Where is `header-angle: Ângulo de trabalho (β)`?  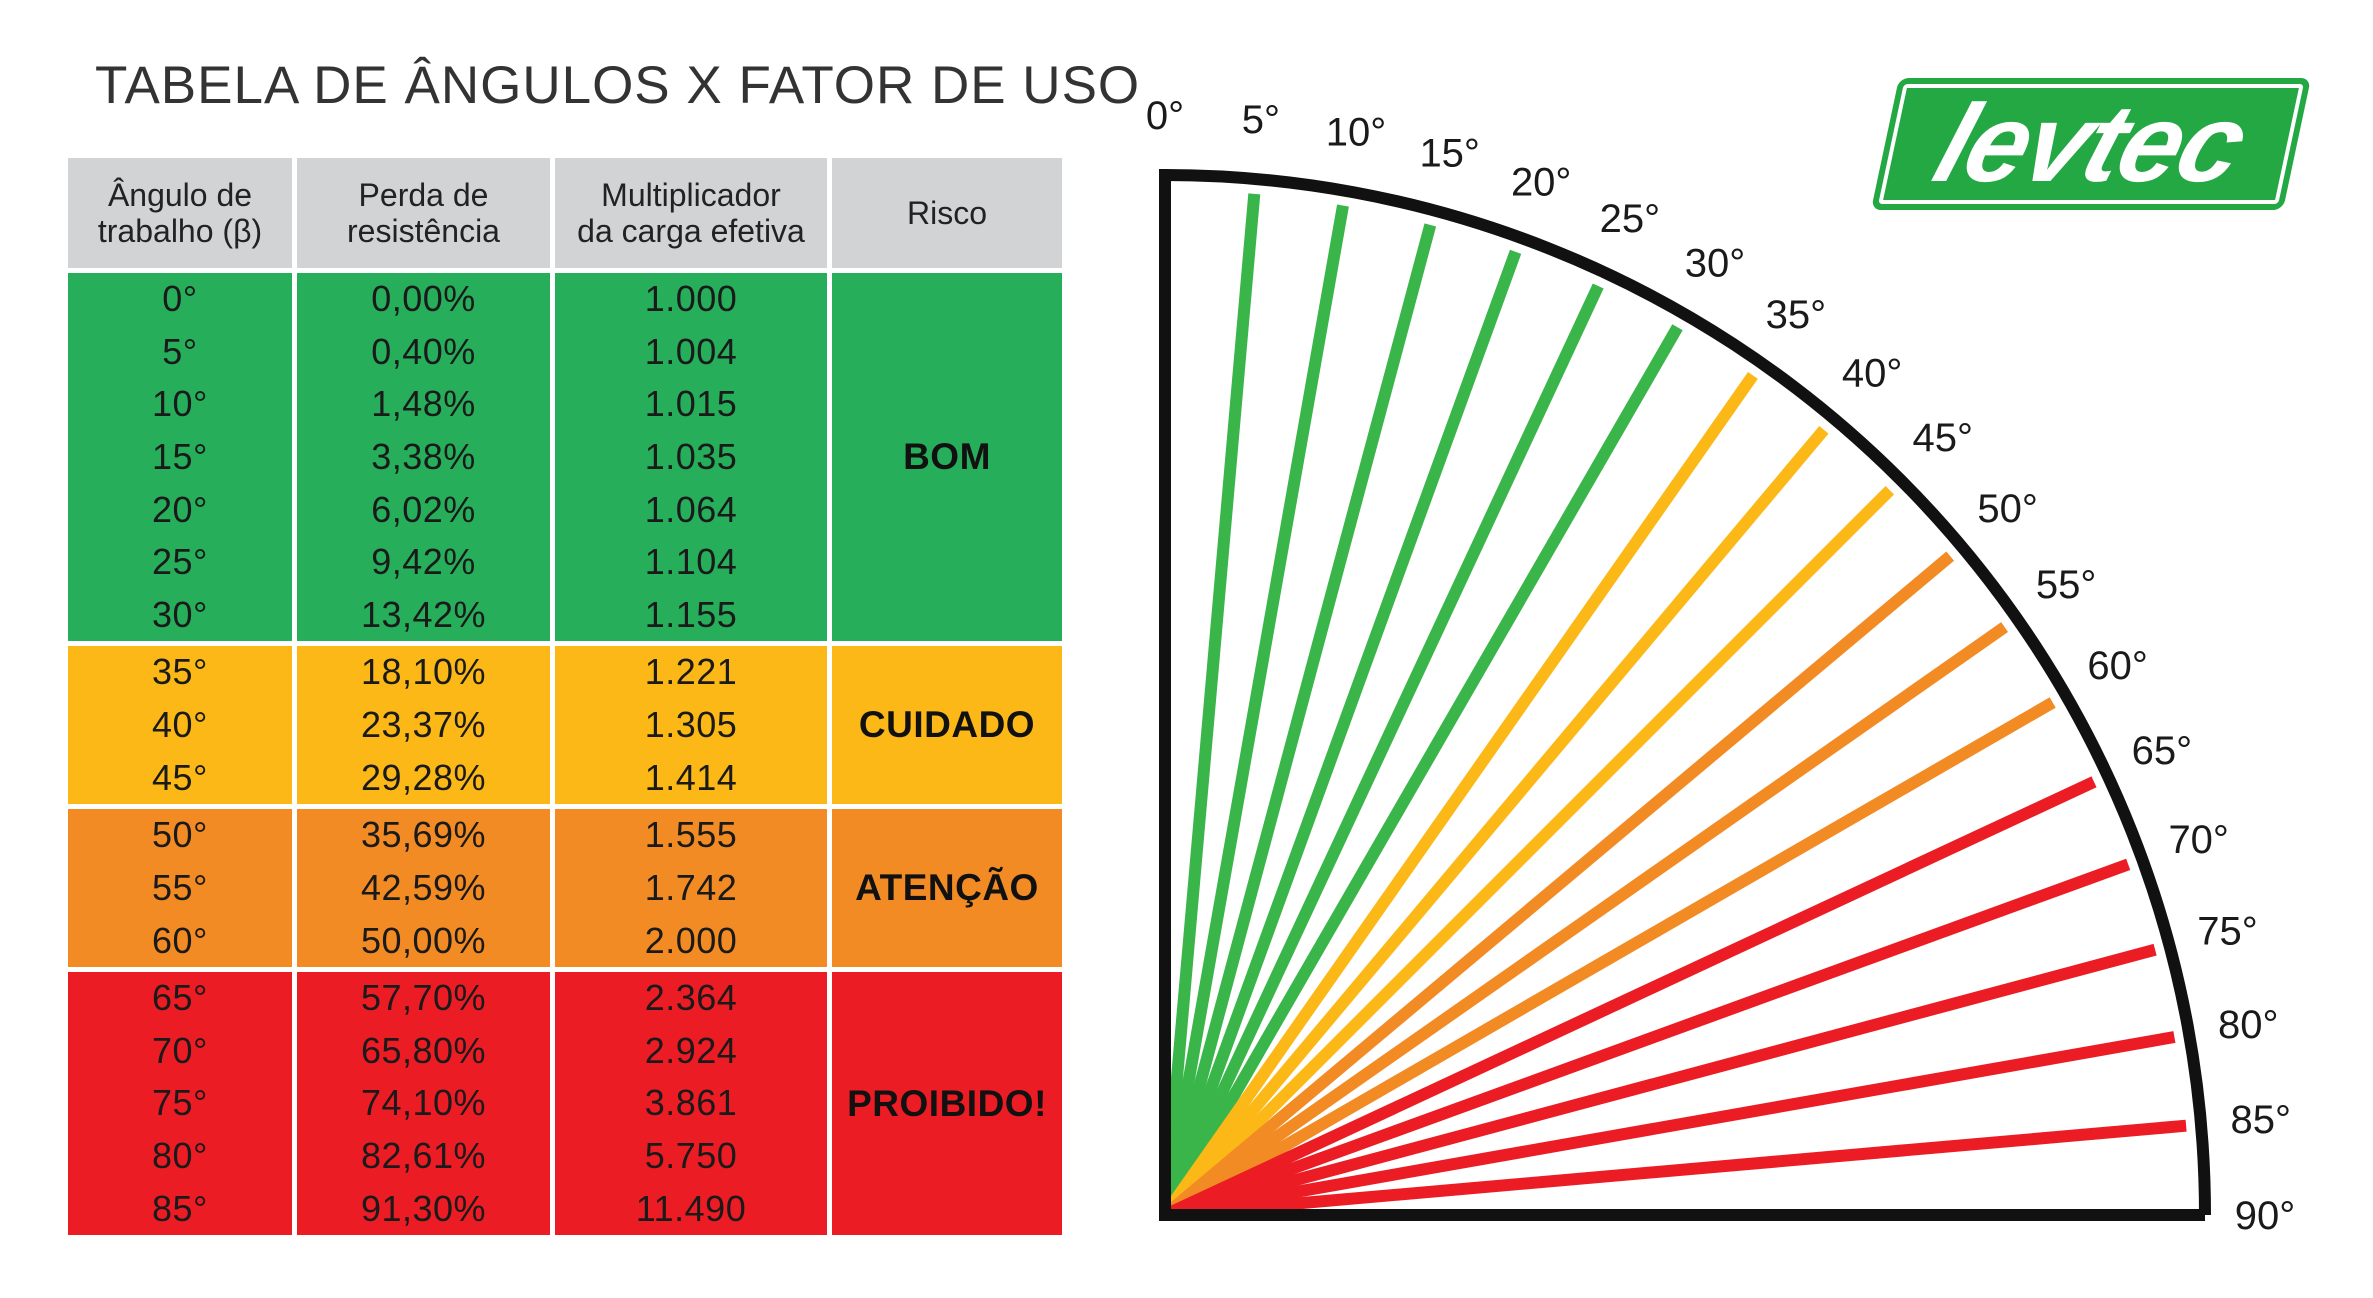 header-angle: Ângulo de trabalho (β) is located at coordinates (180, 213).